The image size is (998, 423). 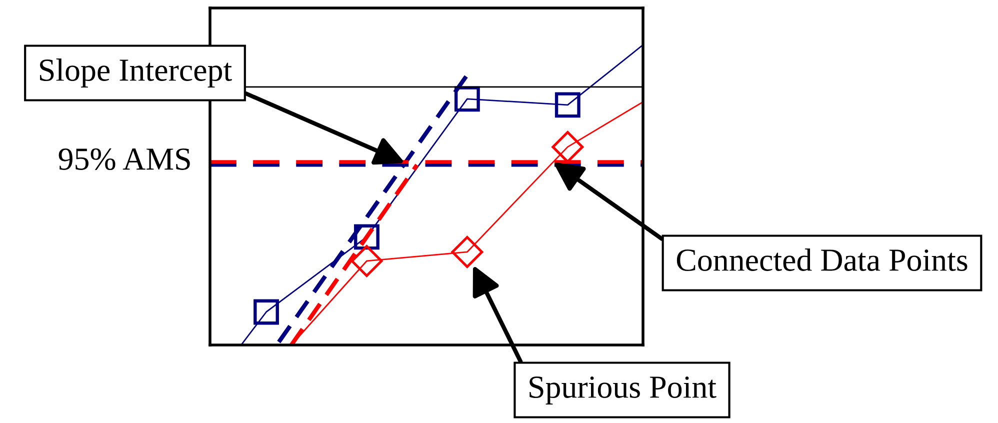 What do you see at coordinates (623, 390) in the screenshot?
I see `text: Spurious Point` at bounding box center [623, 390].